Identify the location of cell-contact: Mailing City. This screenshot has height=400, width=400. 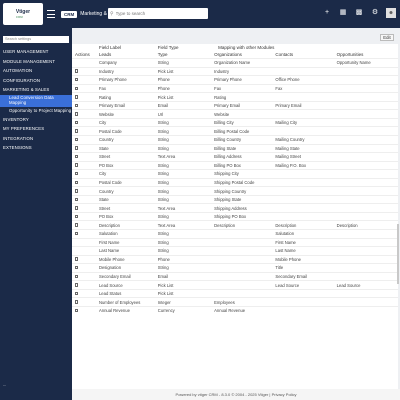
(306, 122).